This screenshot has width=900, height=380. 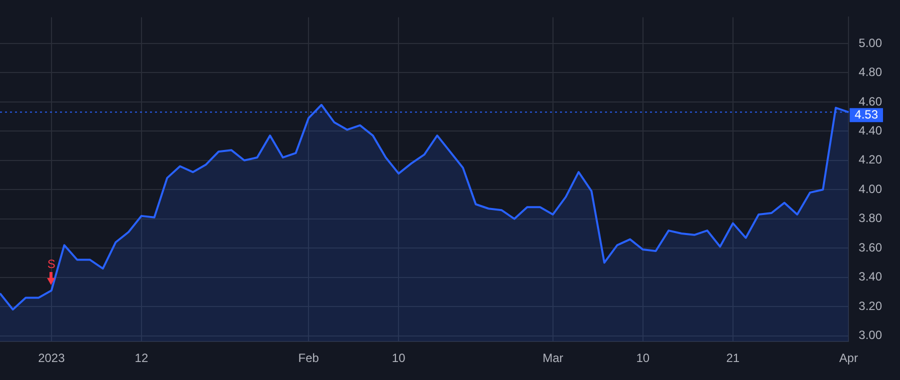 I want to click on x-tick-label: 21, so click(x=733, y=358).